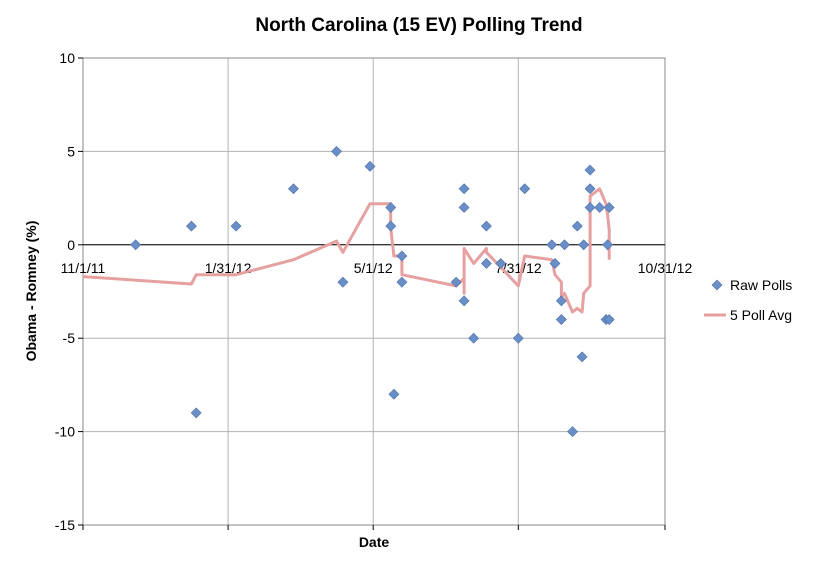 The height and width of the screenshot is (567, 836). I want to click on y-tick-label: -10, so click(65, 432).